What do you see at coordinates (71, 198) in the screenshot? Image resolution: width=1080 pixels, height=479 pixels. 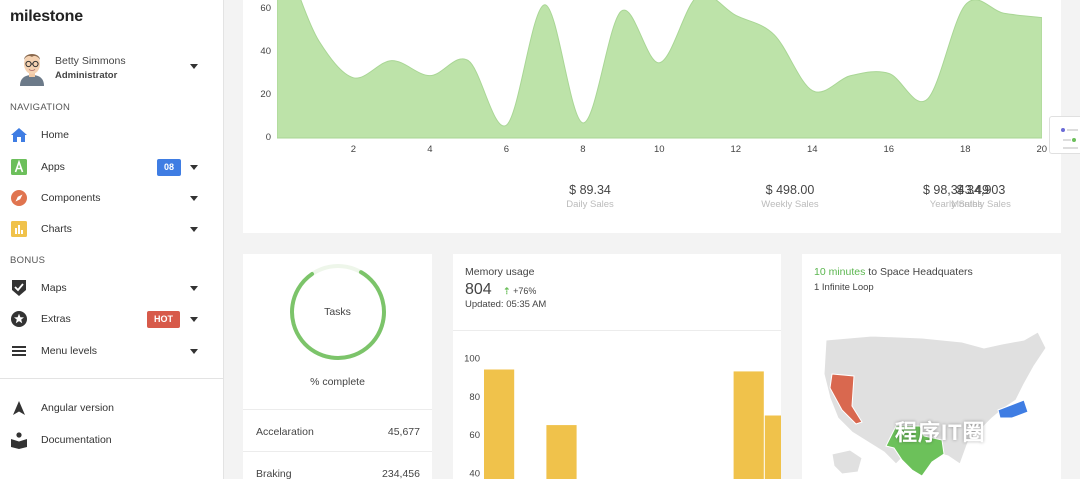 I see `sidebar-item-label: Components` at bounding box center [71, 198].